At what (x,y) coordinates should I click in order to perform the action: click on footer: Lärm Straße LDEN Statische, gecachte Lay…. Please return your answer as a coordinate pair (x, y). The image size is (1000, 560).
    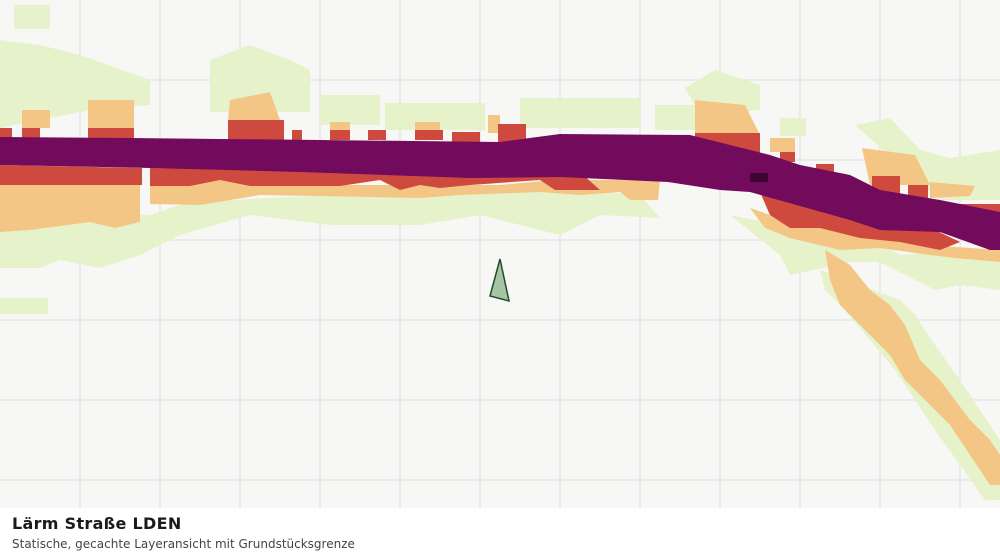
    Looking at the image, I should click on (500, 534).